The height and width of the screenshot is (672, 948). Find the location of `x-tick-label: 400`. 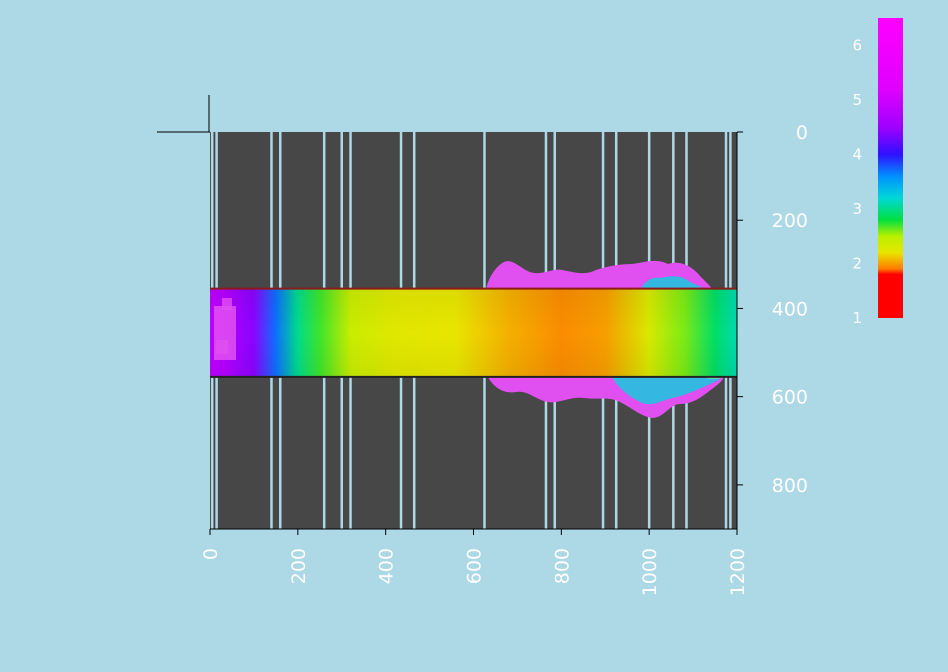

x-tick-label: 400 is located at coordinates (387, 566).